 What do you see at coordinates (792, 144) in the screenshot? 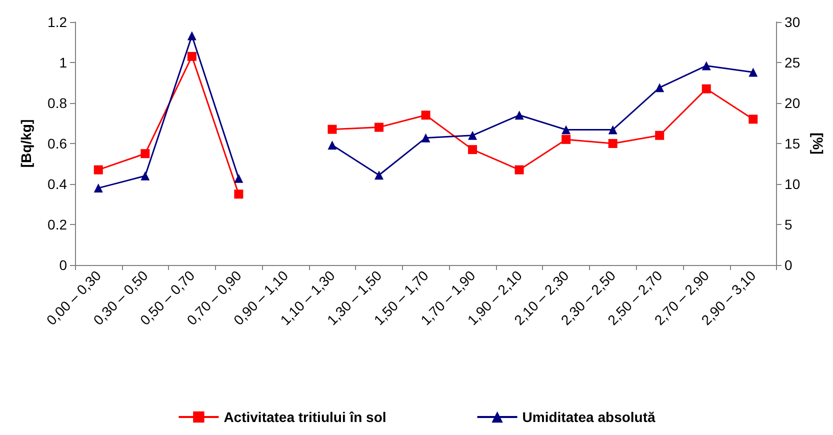
I see `y2-tick-label: 15` at bounding box center [792, 144].